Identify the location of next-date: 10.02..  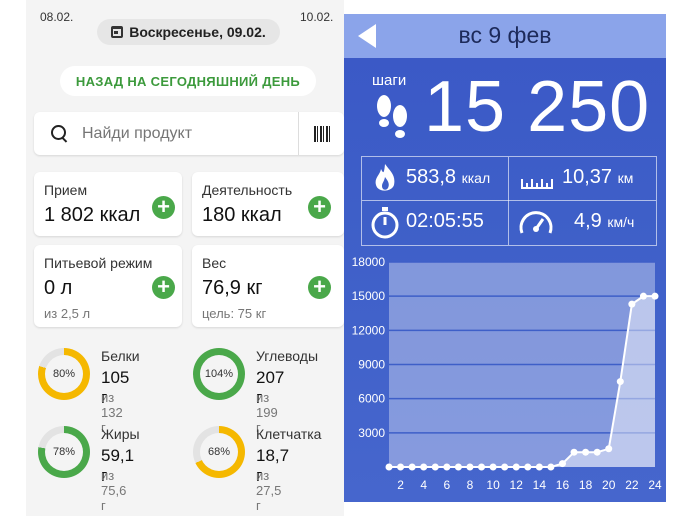
(317, 17).